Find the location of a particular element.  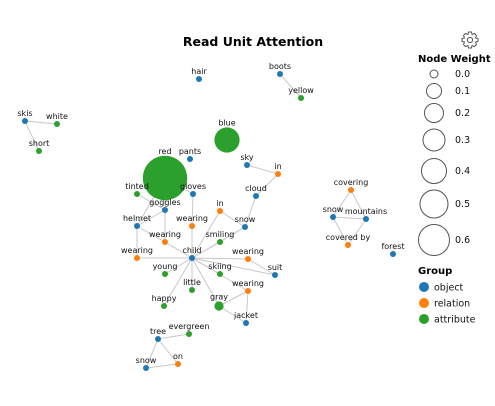

graph-node-red: red is located at coordinates (165, 174).